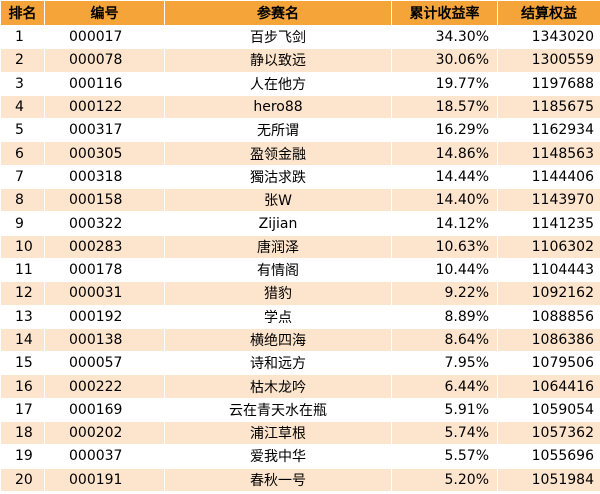  Describe the element at coordinates (548, 410) in the screenshot. I see `equity-cell: 1059054` at that location.